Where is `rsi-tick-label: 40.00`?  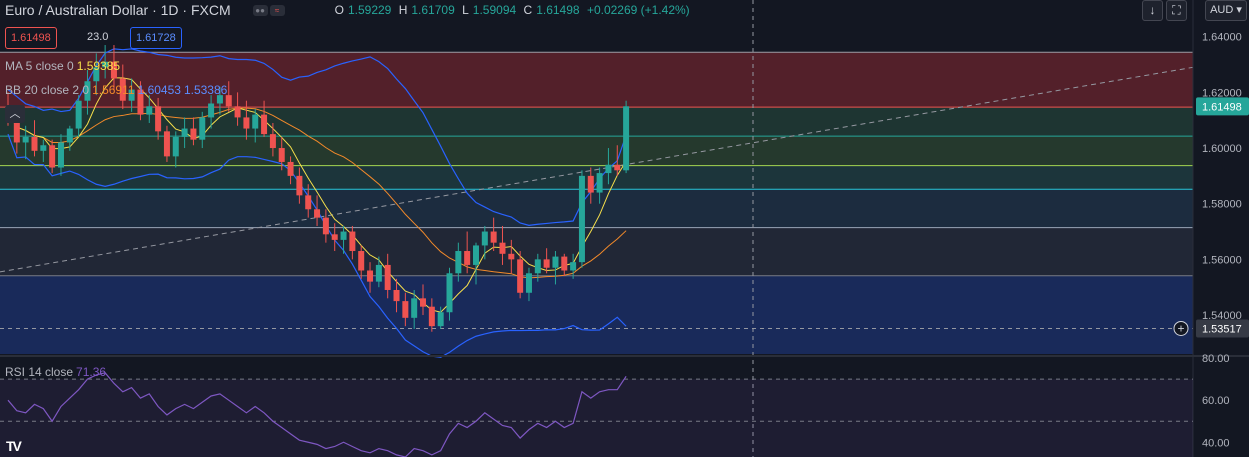
rsi-tick-label: 40.00 is located at coordinates (1216, 443).